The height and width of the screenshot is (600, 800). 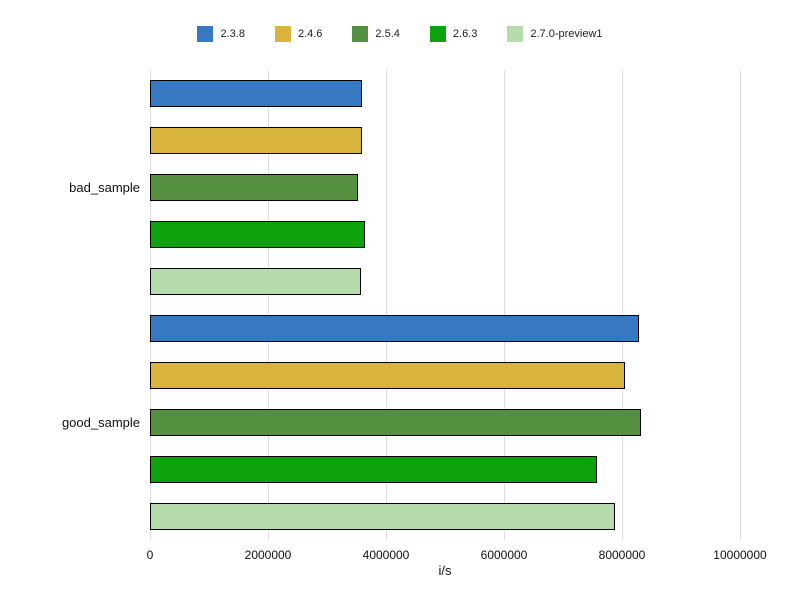 I want to click on x-axis-title: i/s, so click(x=445, y=570).